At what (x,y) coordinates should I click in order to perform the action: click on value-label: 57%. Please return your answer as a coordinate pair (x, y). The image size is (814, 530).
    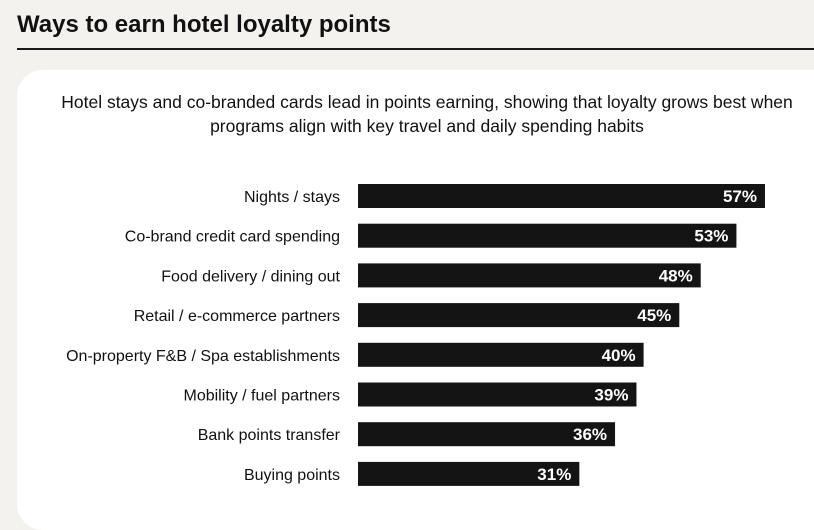
    Looking at the image, I should click on (740, 196).